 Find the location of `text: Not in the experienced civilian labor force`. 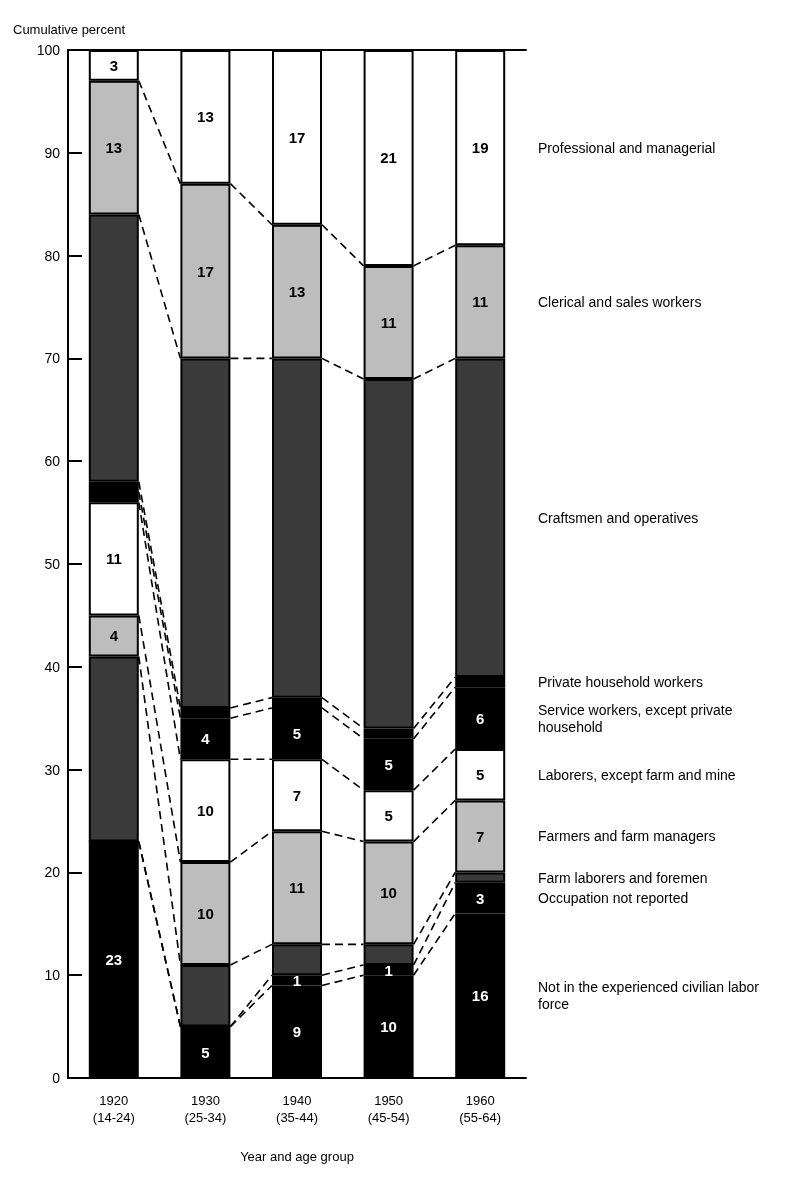

text: Not in the experienced civilian labor force is located at coordinates (650, 996).